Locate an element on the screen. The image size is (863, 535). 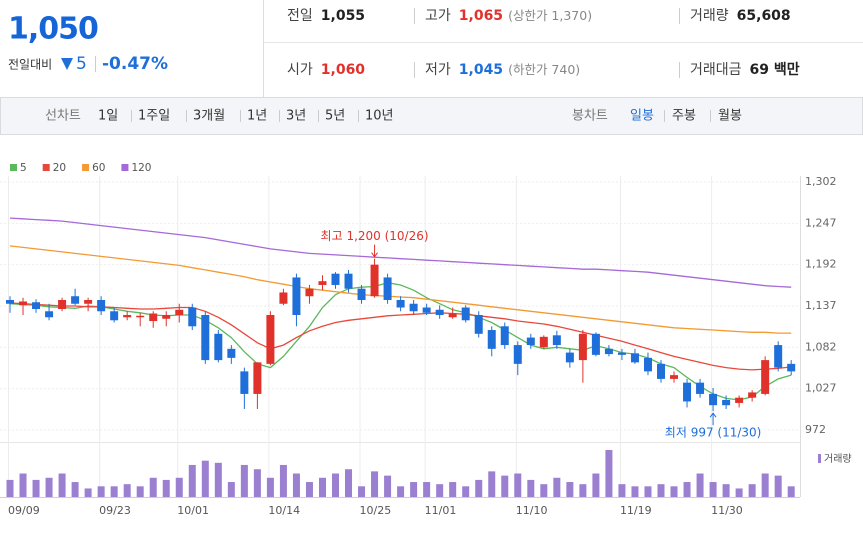
annotation: 최저 997 (11/30) is located at coordinates (713, 433).